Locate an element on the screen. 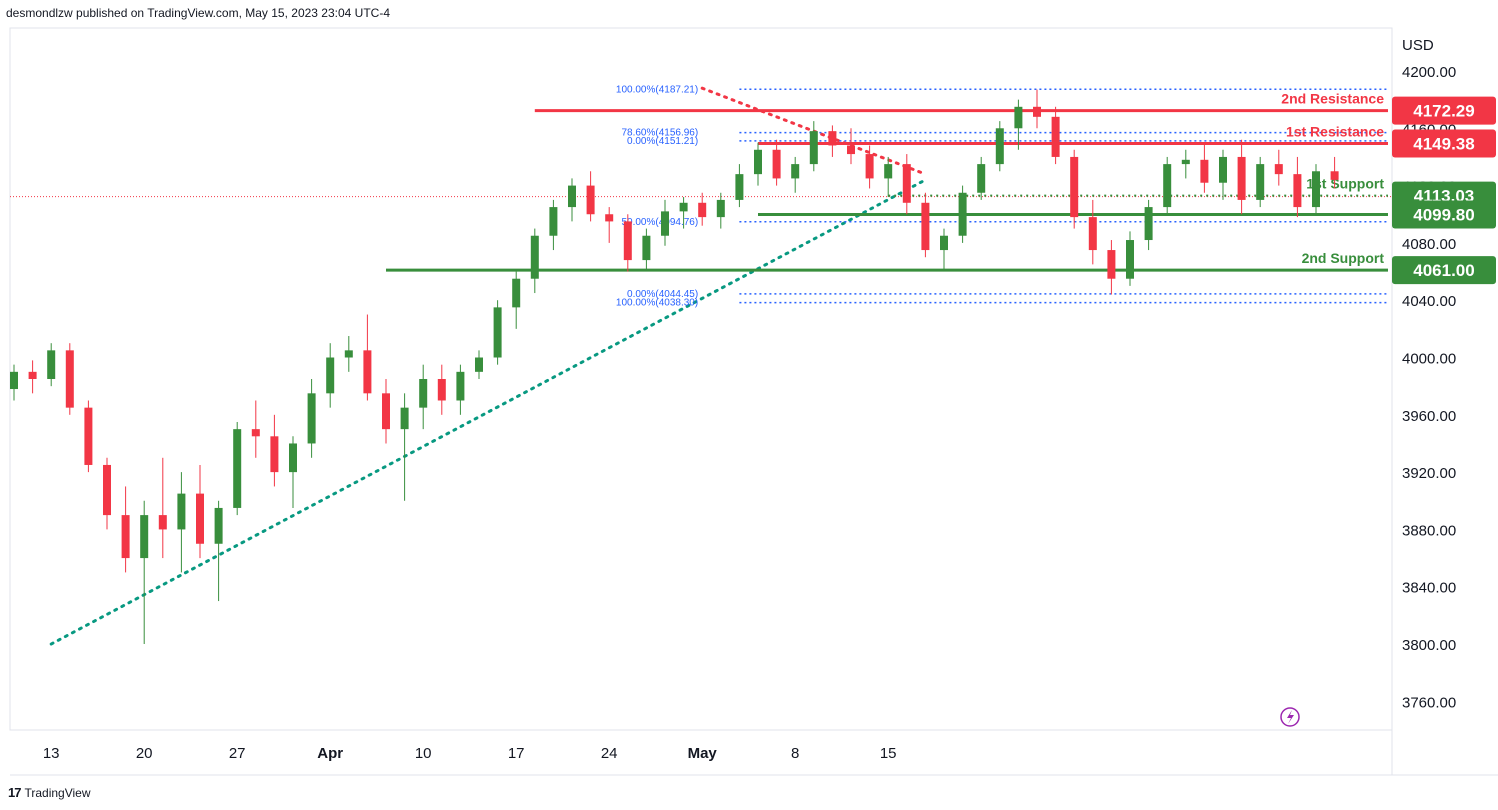 Image resolution: width=1498 pixels, height=810 pixels. price-label: 4149.38 is located at coordinates (1443, 144).